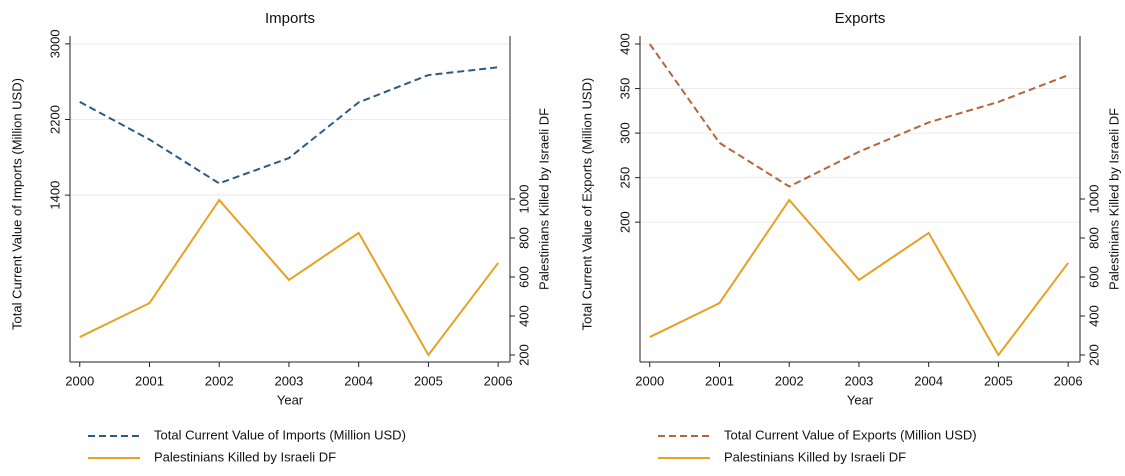 The image size is (1125, 476). I want to click on y-tick-label: 400, so click(624, 44).